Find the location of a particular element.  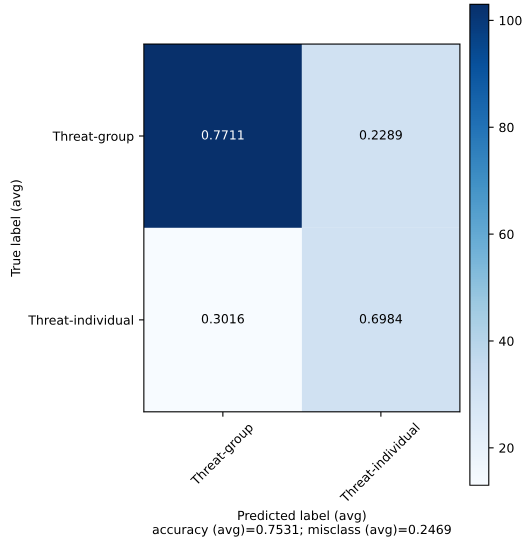

y-axis-title: True label (avg) is located at coordinates (16, 228).